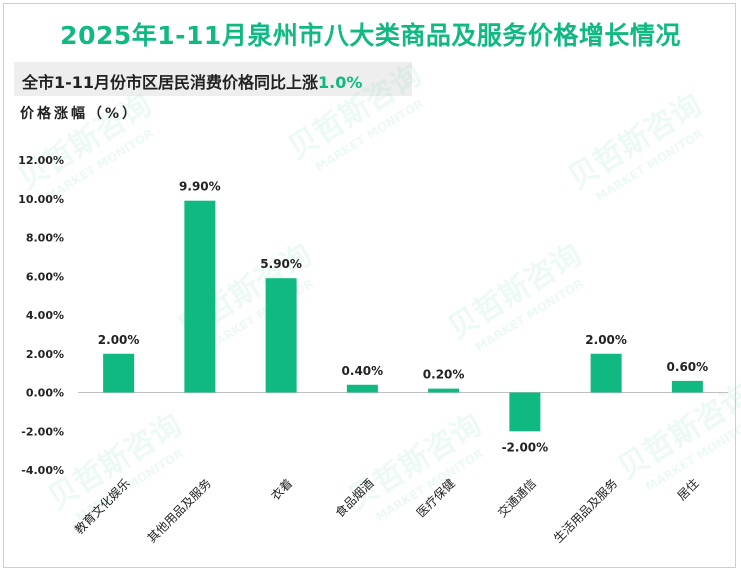 The height and width of the screenshot is (573, 741). I want to click on category-label: 居住, so click(688, 489).